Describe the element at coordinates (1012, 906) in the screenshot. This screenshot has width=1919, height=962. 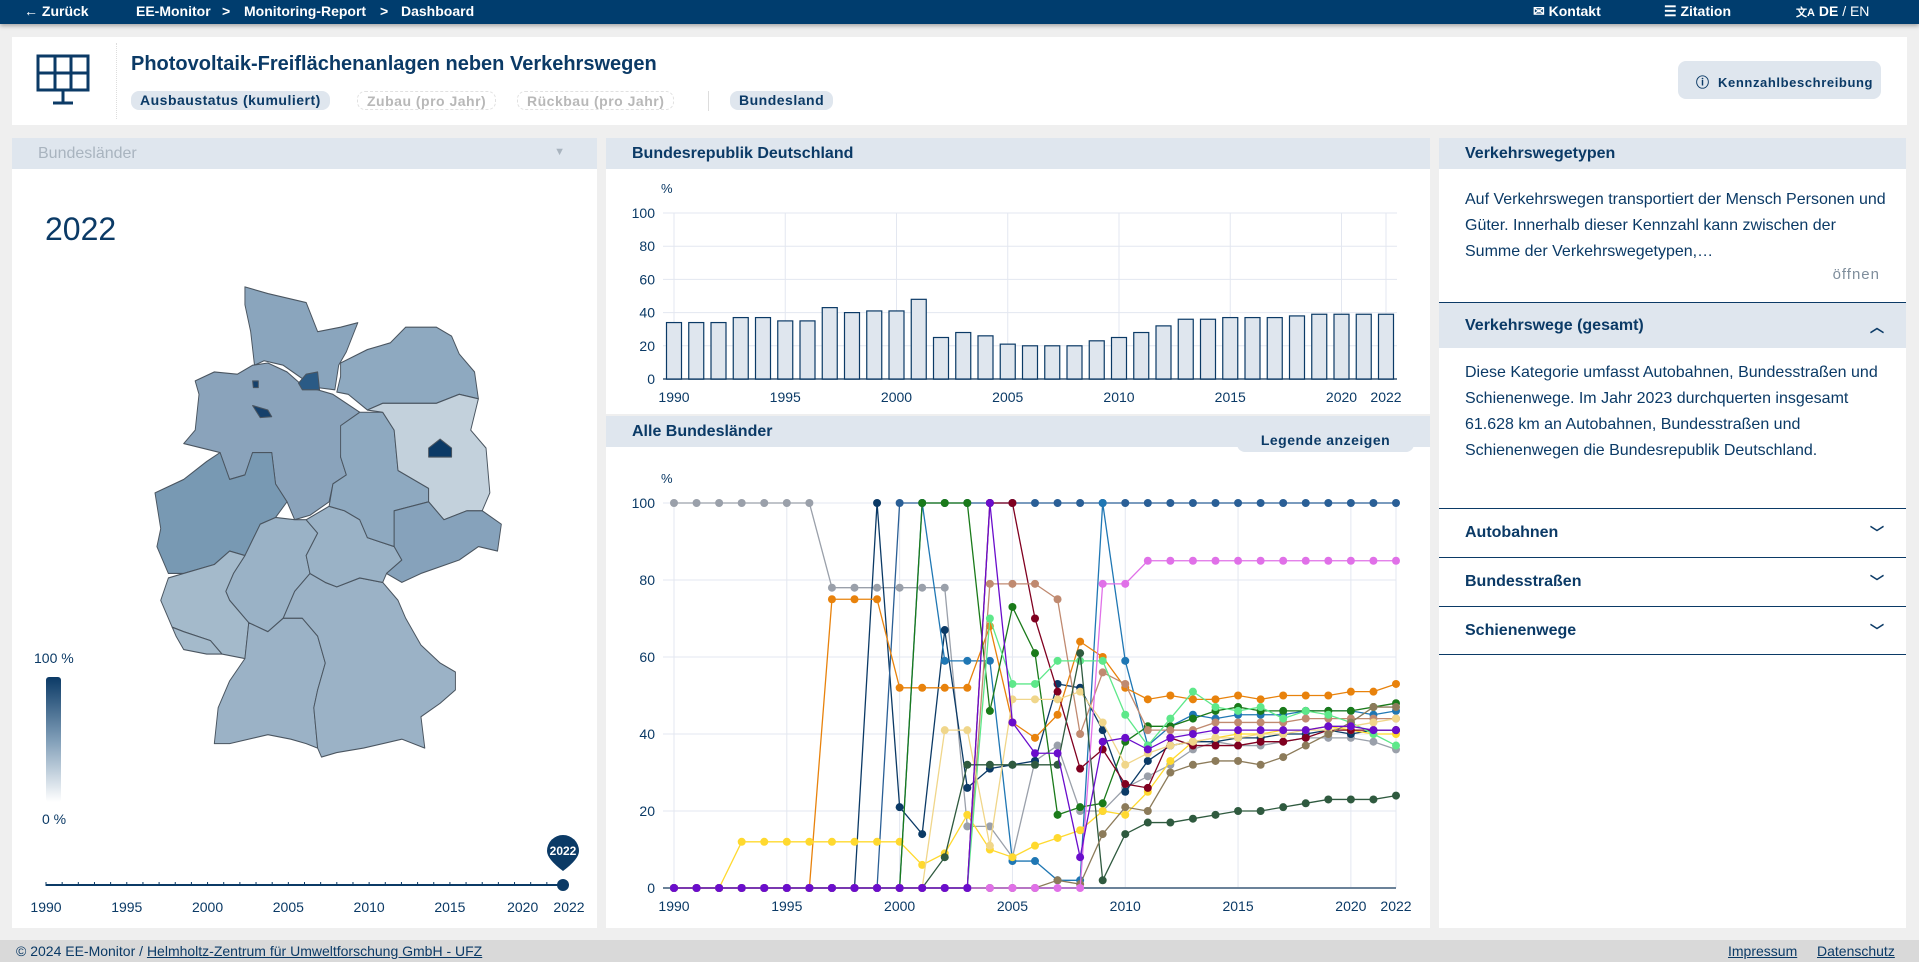
I see `x-tick-label: 2005` at that location.